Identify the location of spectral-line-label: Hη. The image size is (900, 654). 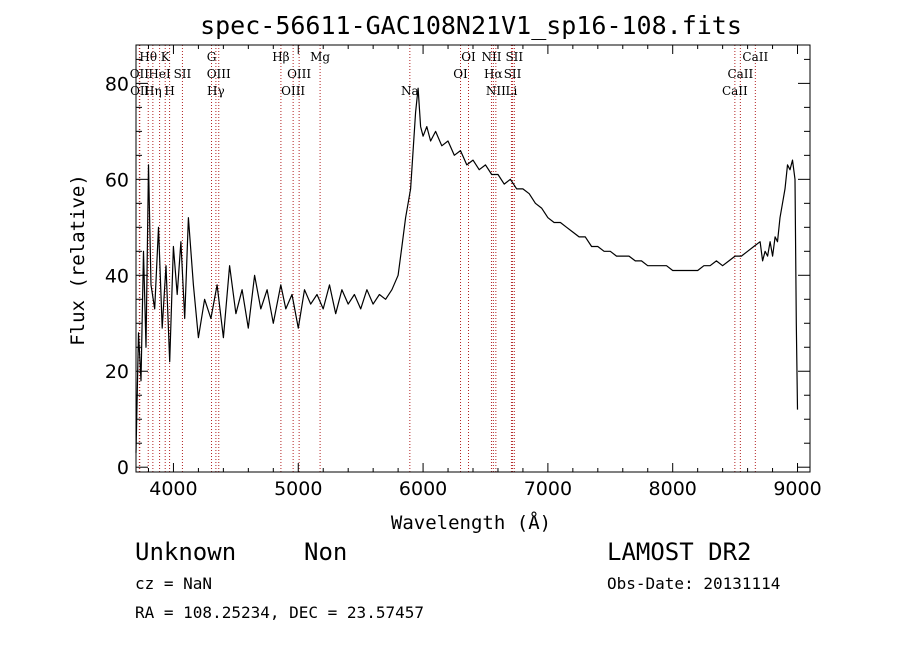
(153, 91).